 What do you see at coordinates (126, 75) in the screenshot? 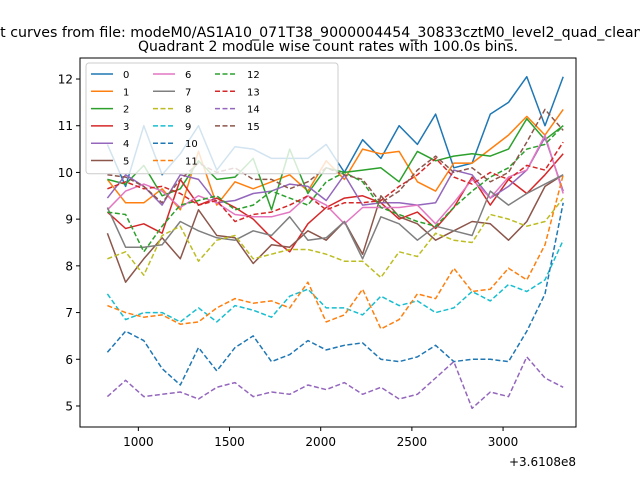
I see `legend-label-0: 0` at bounding box center [126, 75].